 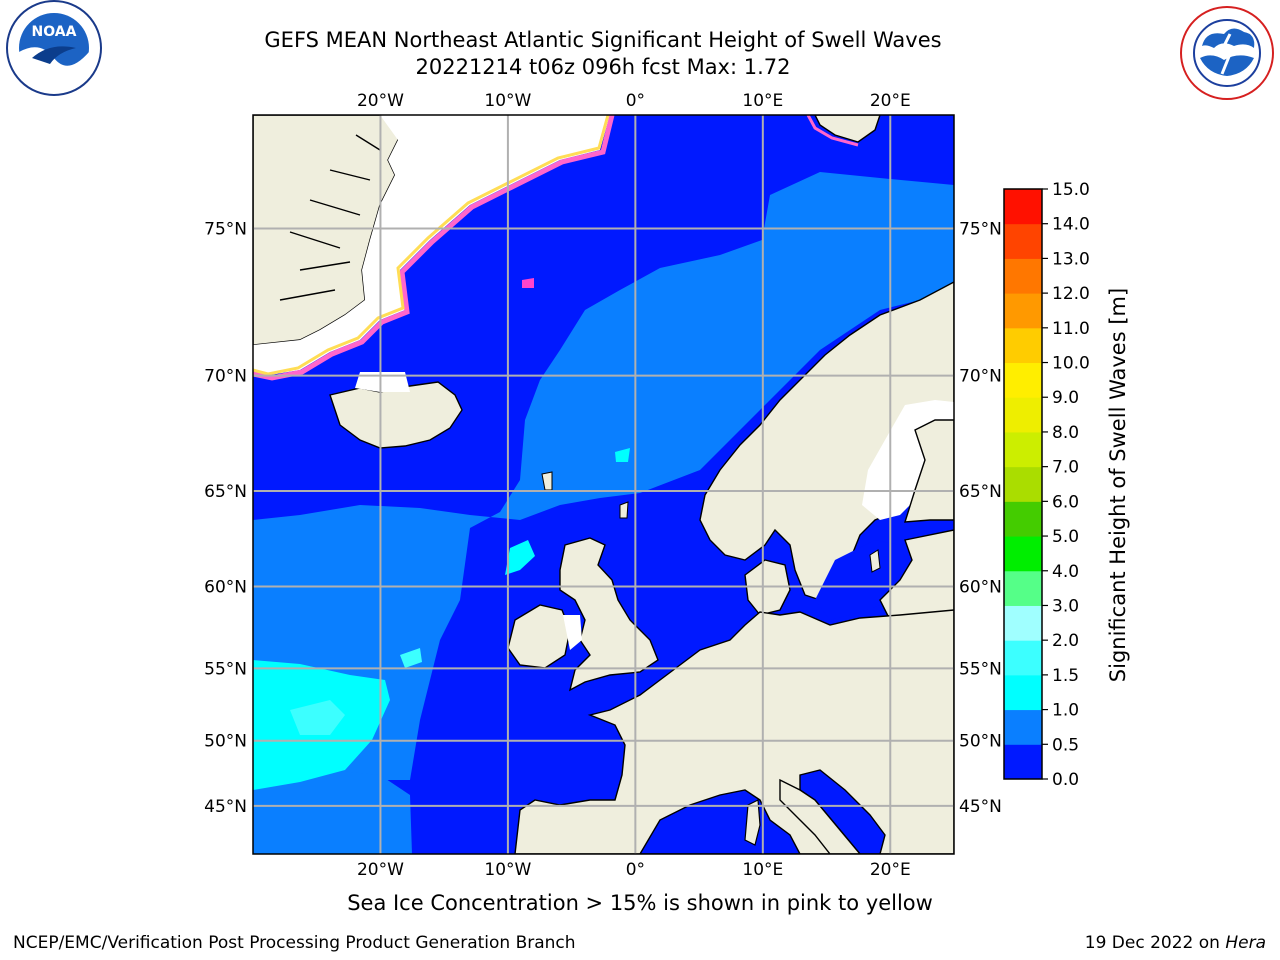 I want to click on colorbar-tick-label: 5.0, so click(x=1065, y=537).